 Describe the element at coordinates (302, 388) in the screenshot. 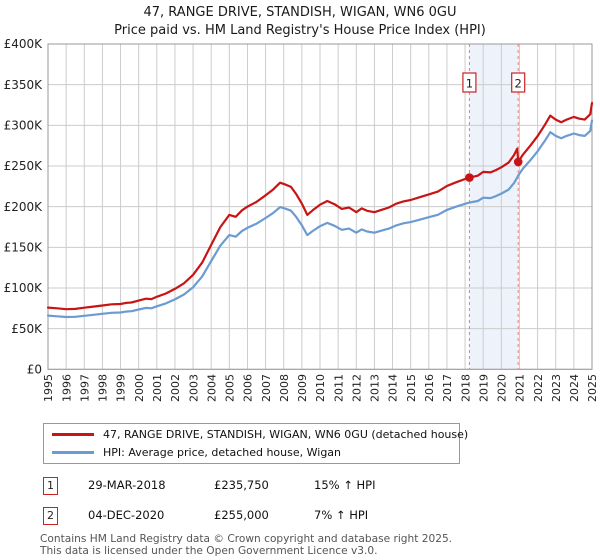

I see `x-tick-label: 2009` at that location.